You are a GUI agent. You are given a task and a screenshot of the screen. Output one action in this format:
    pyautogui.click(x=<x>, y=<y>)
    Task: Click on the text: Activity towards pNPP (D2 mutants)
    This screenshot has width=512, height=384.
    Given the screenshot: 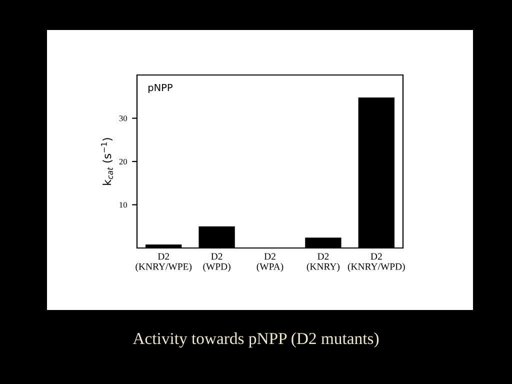 What is the action you would take?
    pyautogui.click(x=255, y=340)
    